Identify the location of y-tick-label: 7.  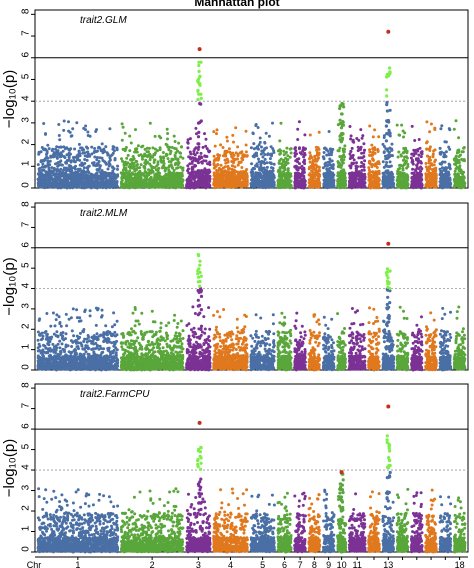
(25, 33).